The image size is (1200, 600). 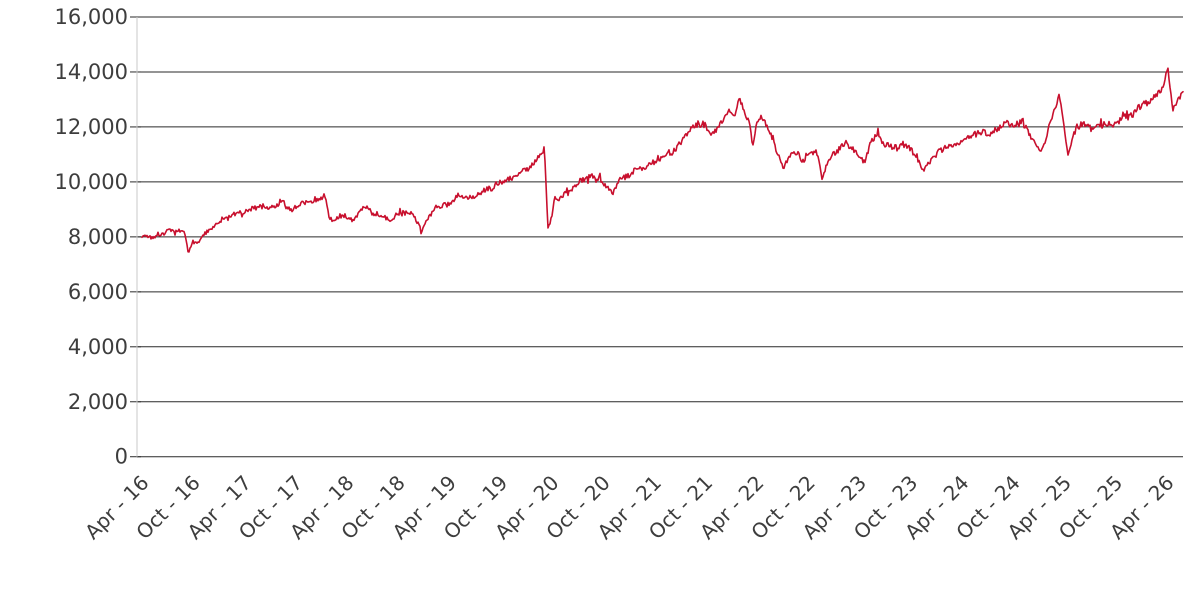 I want to click on y-tick-label: 12,000, so click(x=91, y=127).